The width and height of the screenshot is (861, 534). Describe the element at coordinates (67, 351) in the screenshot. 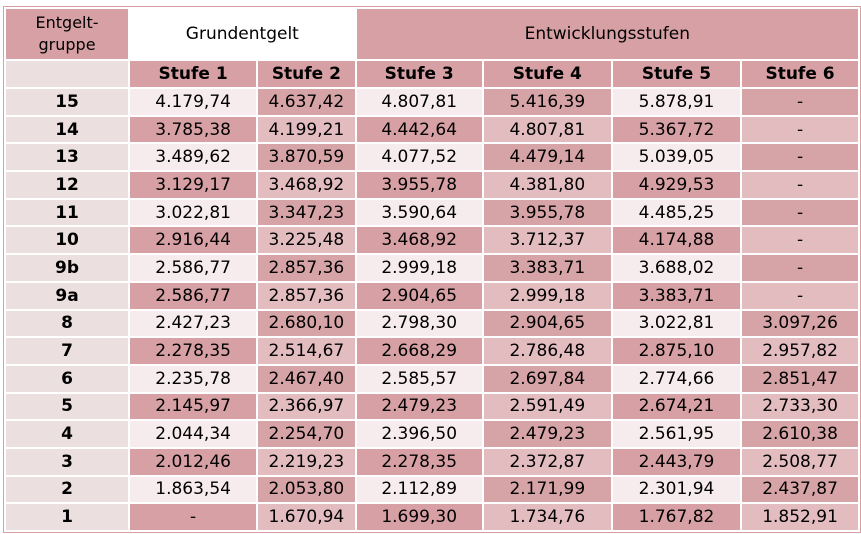

I see `entgeltgruppe-cell: 7` at that location.